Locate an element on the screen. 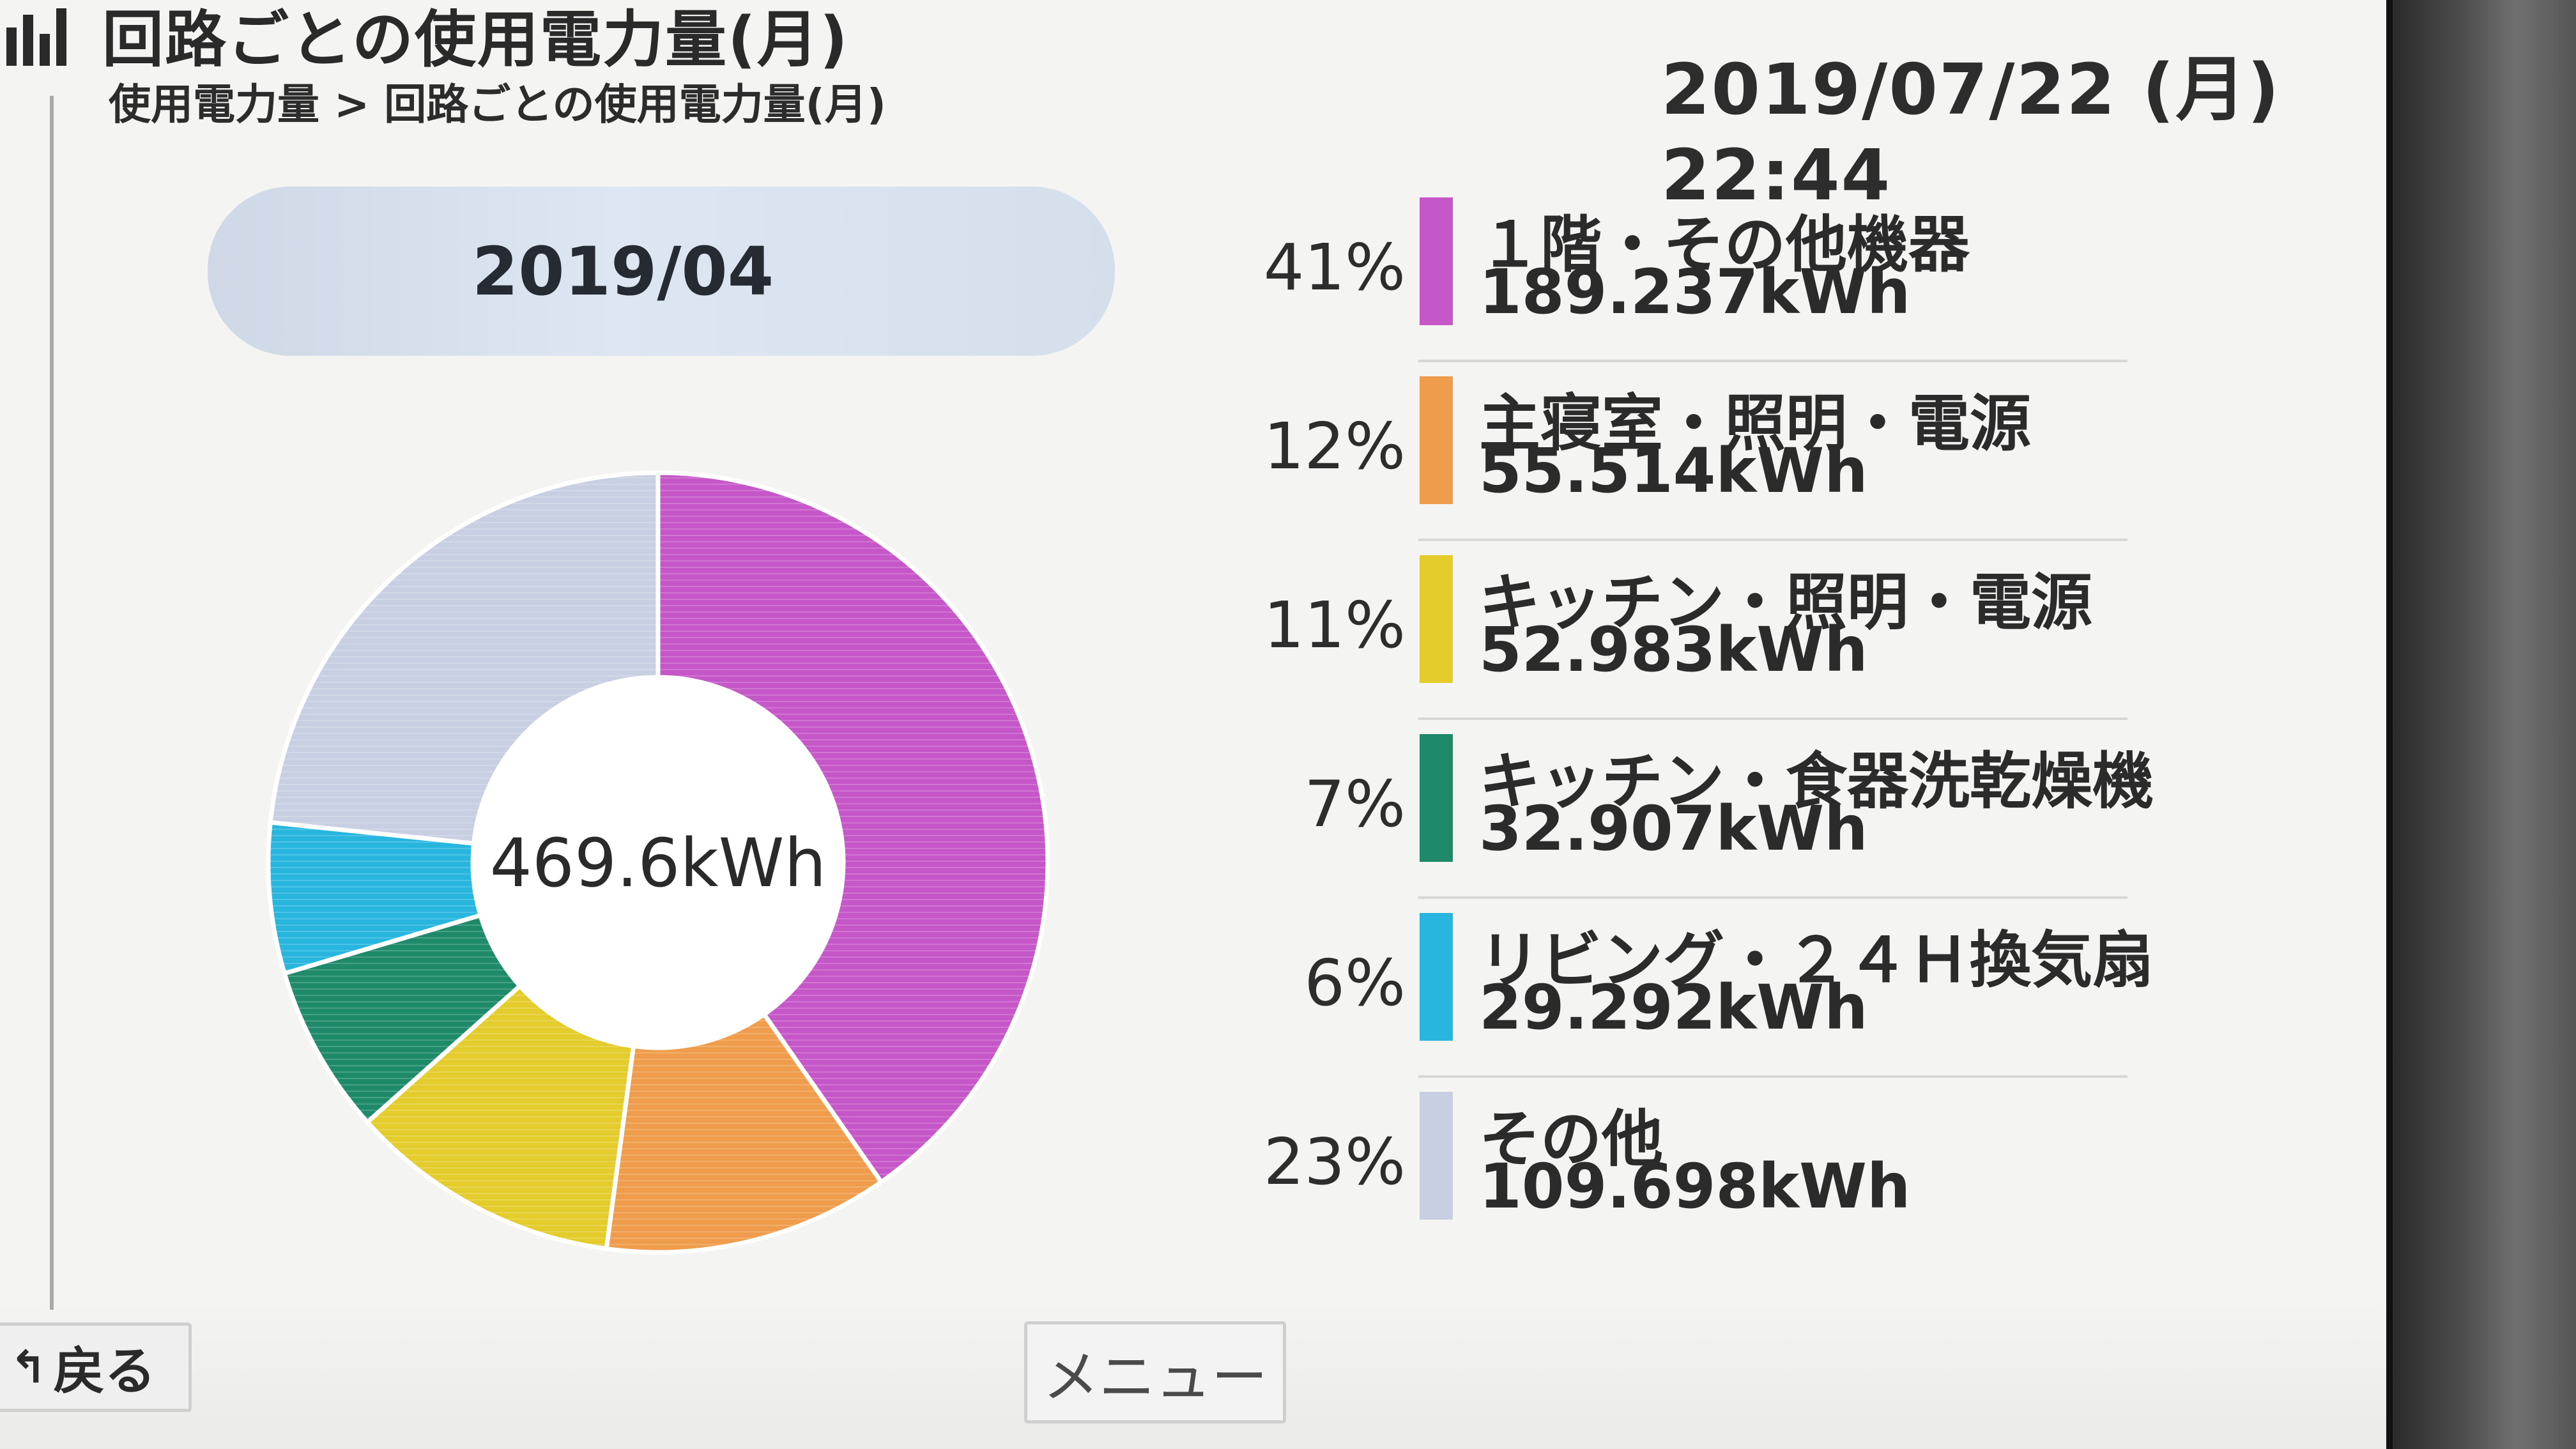 The image size is (2576, 1449). legend-value: 55.514kWh is located at coordinates (1673, 471).